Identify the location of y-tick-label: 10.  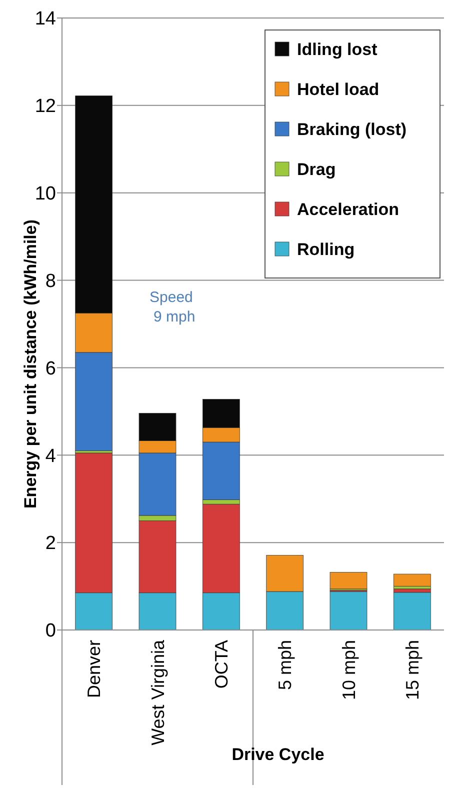
(45, 194).